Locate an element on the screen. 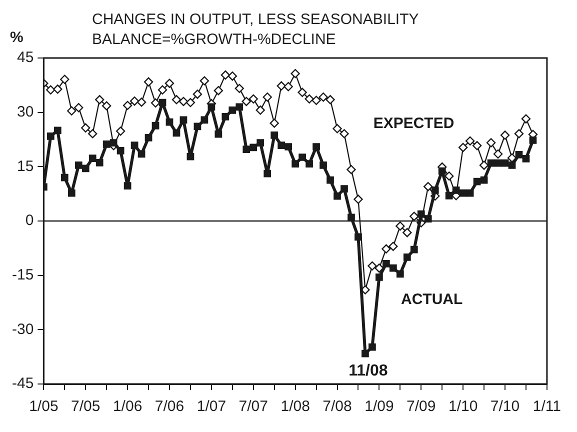  x-tick-label: 7/10 is located at coordinates (505, 407).